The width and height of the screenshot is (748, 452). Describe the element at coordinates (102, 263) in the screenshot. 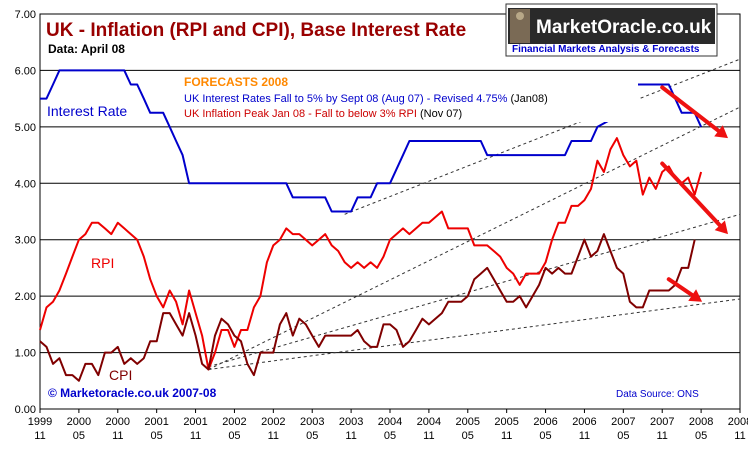

I see `series-label-rpi: RPI` at that location.